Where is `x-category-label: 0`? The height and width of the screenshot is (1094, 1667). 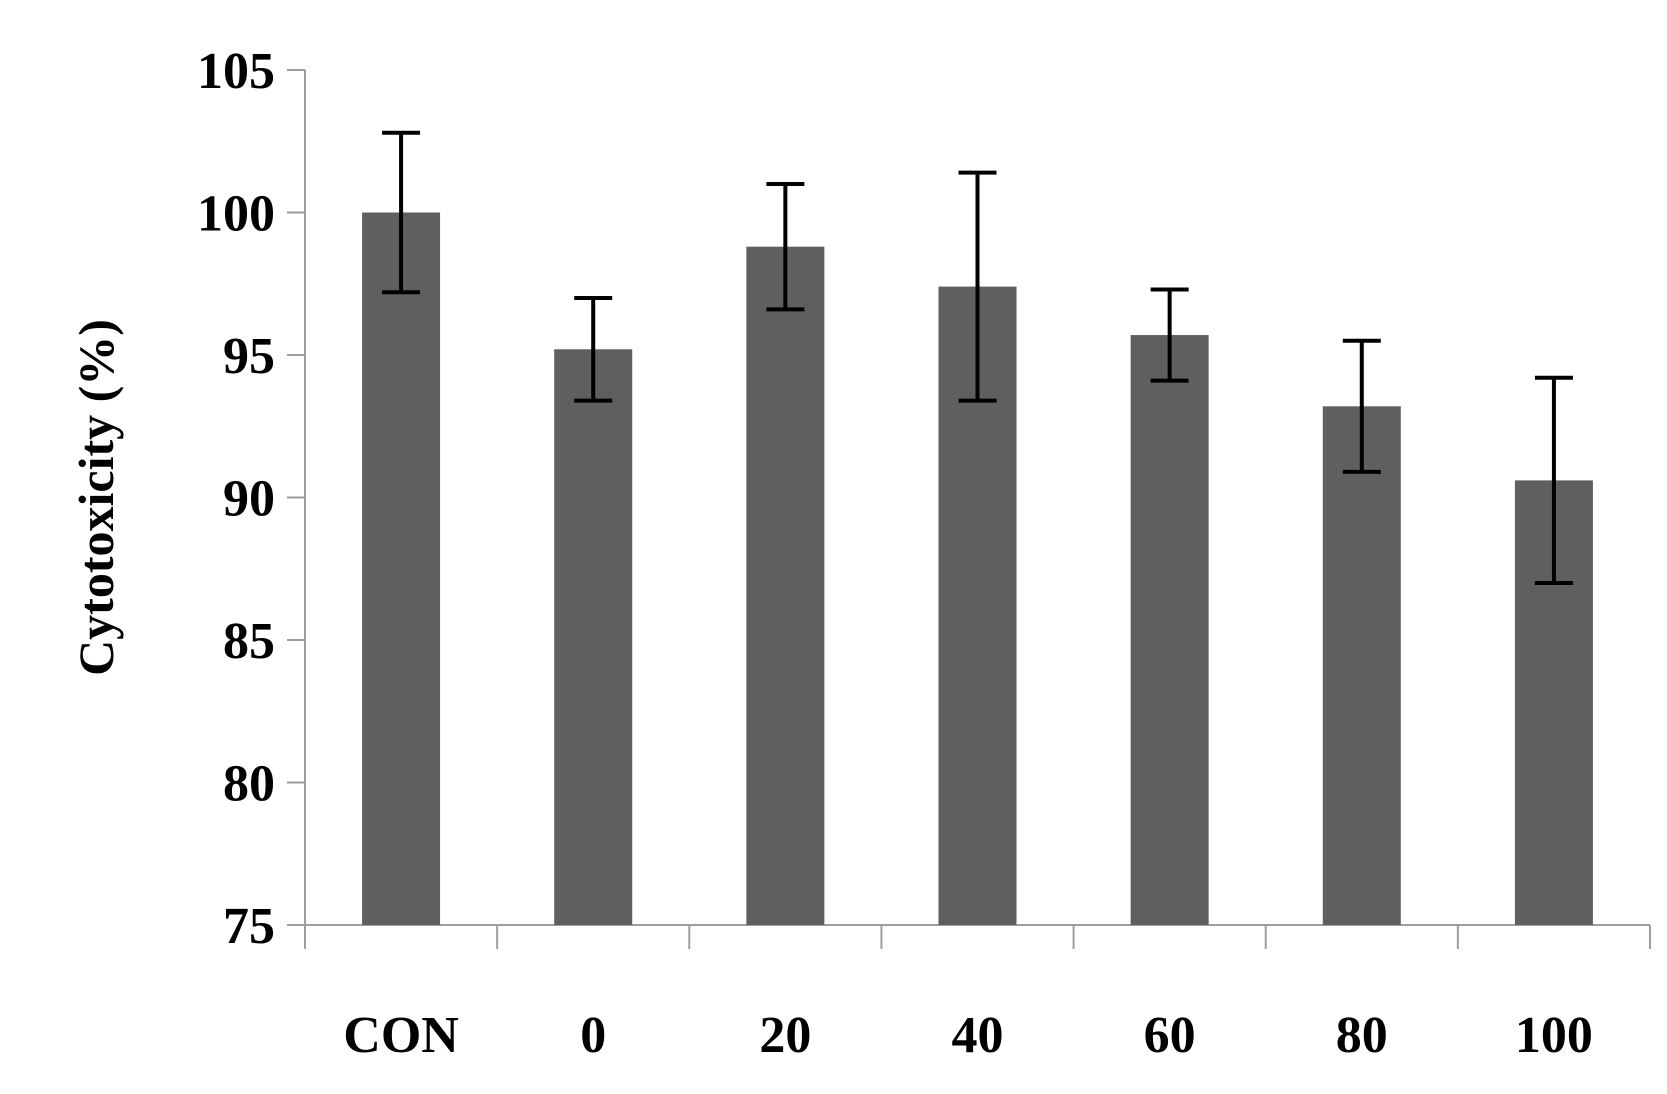 x-category-label: 0 is located at coordinates (593, 1035).